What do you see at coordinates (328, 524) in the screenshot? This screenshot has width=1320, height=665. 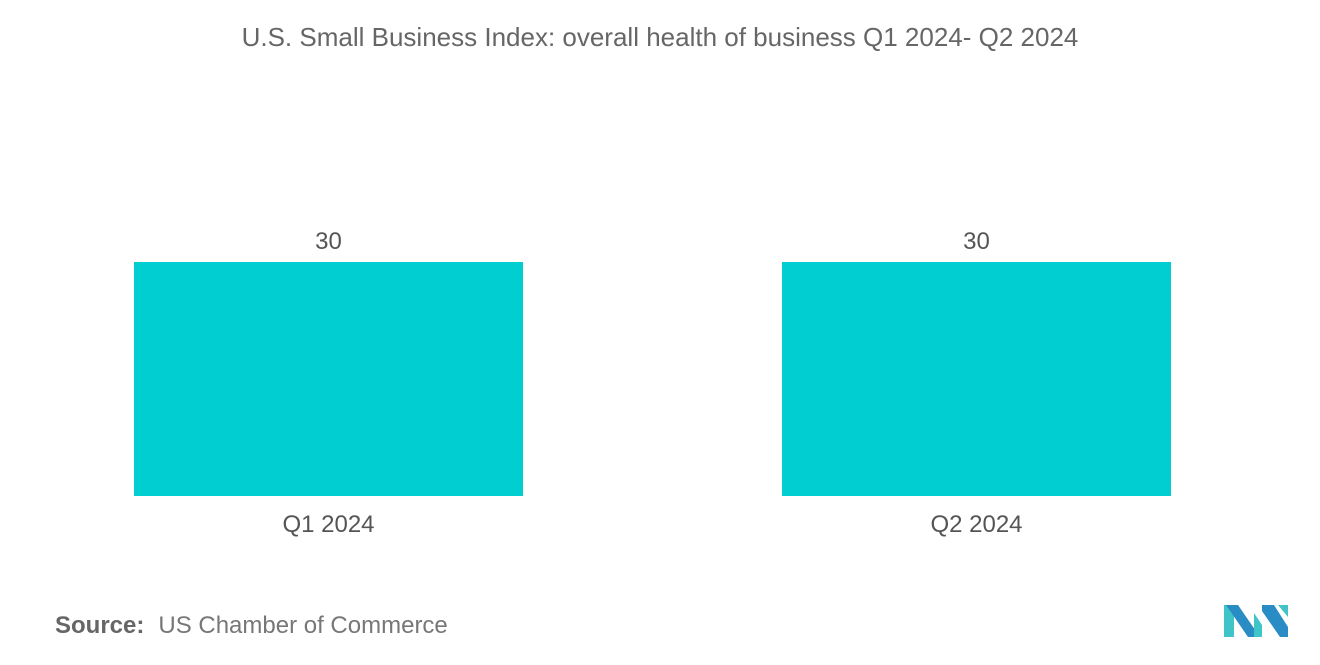 I see `x-tick-label: Q1 2024` at bounding box center [328, 524].